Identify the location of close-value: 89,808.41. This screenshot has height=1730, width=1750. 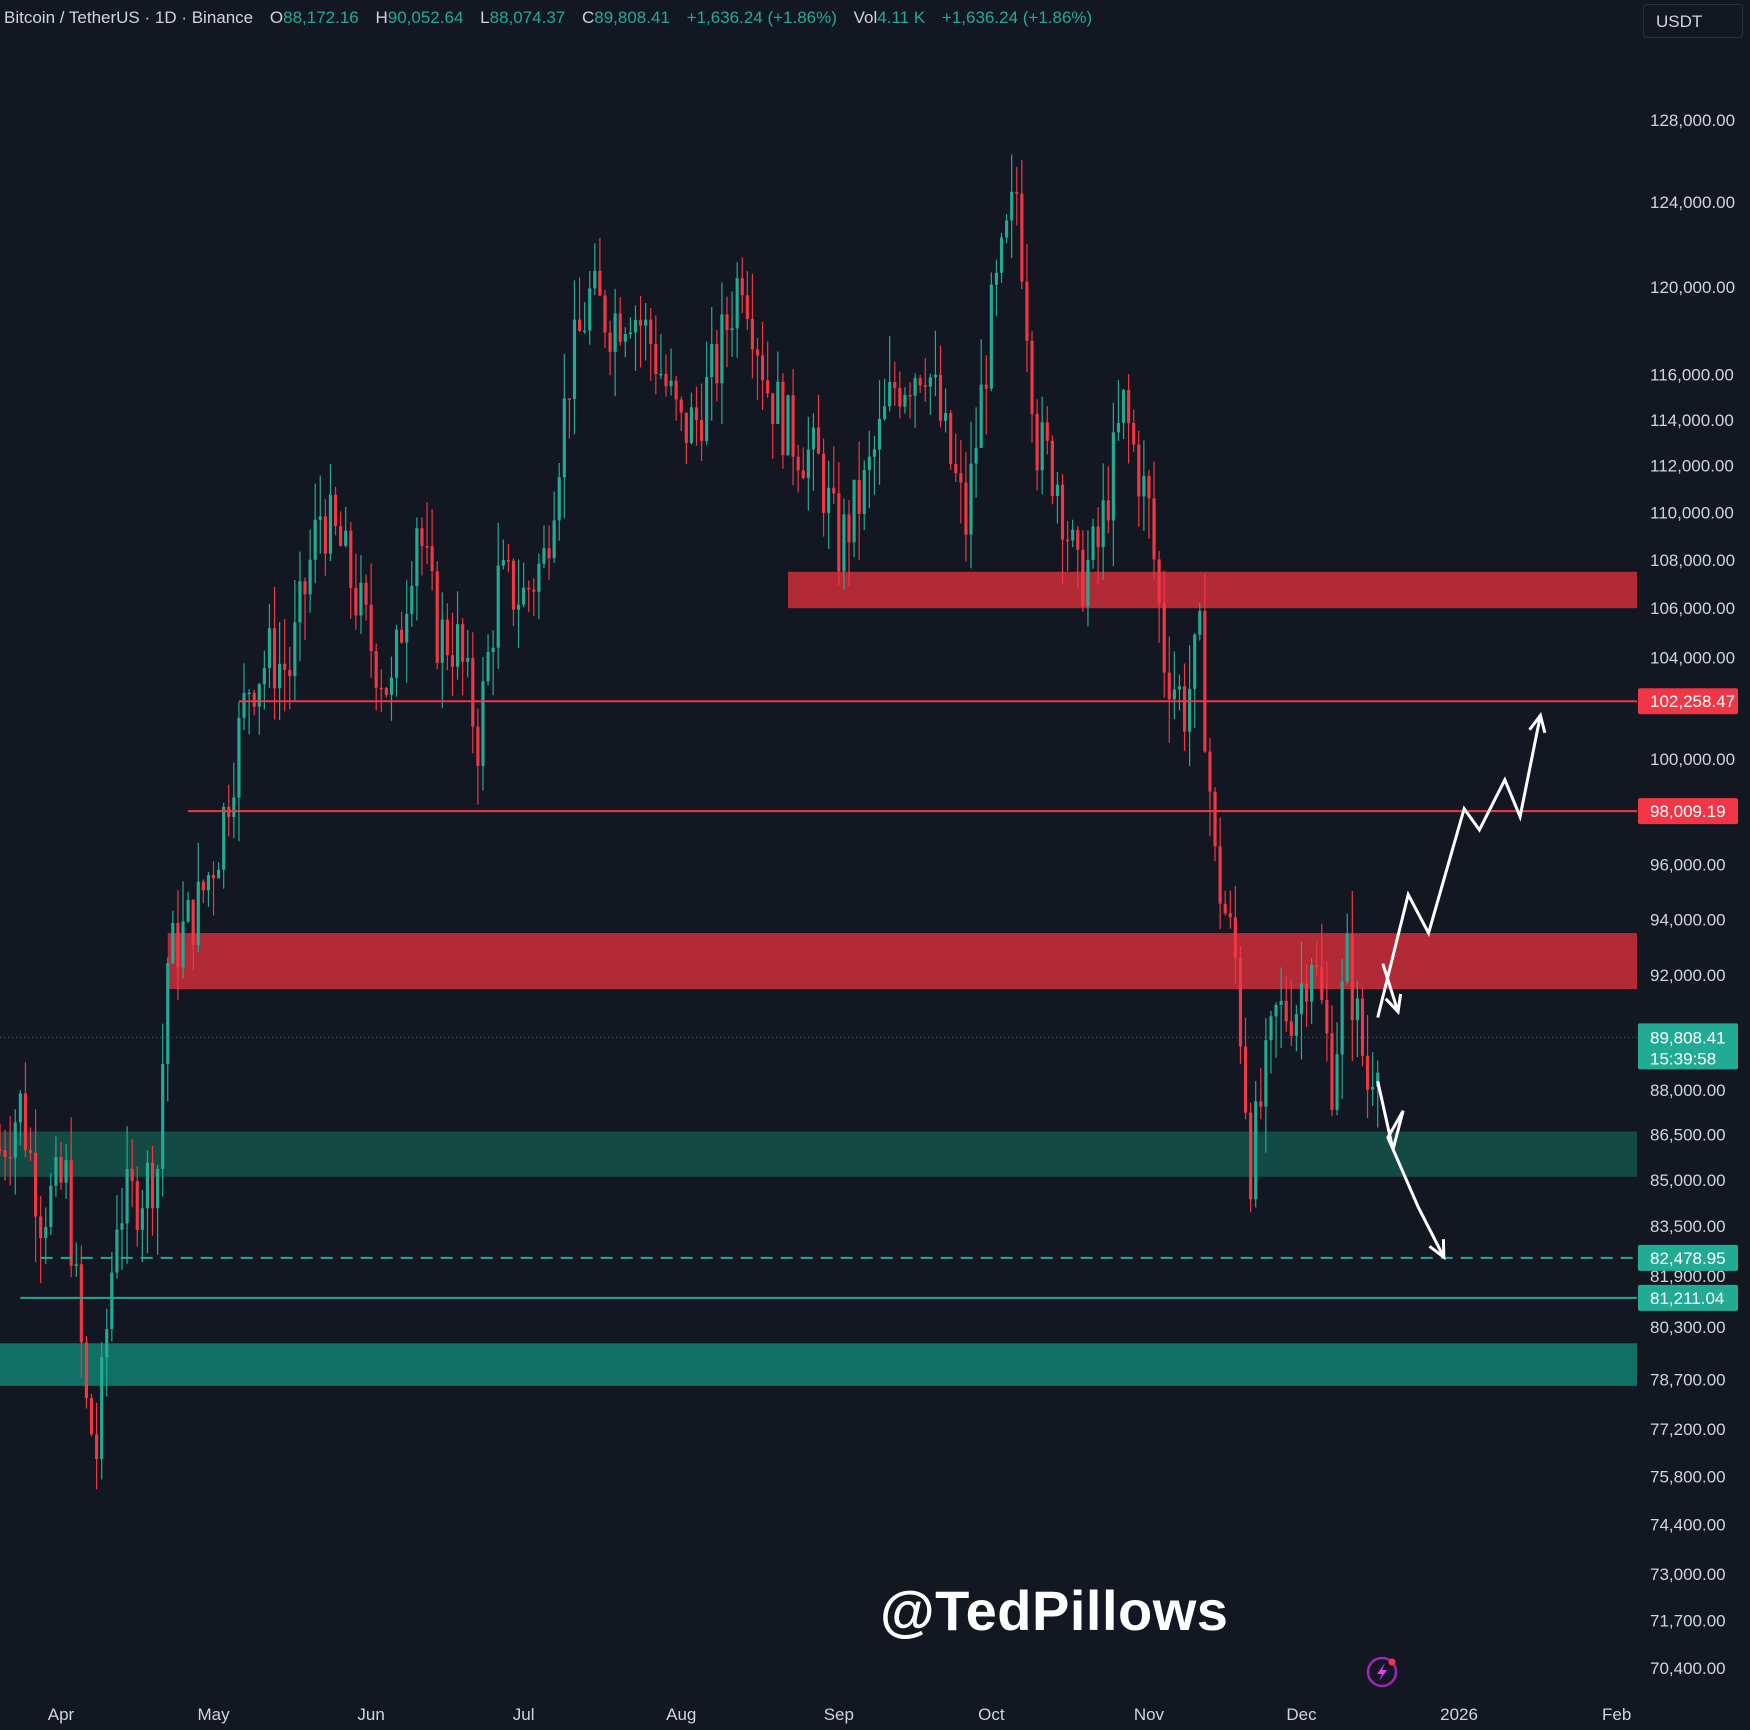
(632, 17).